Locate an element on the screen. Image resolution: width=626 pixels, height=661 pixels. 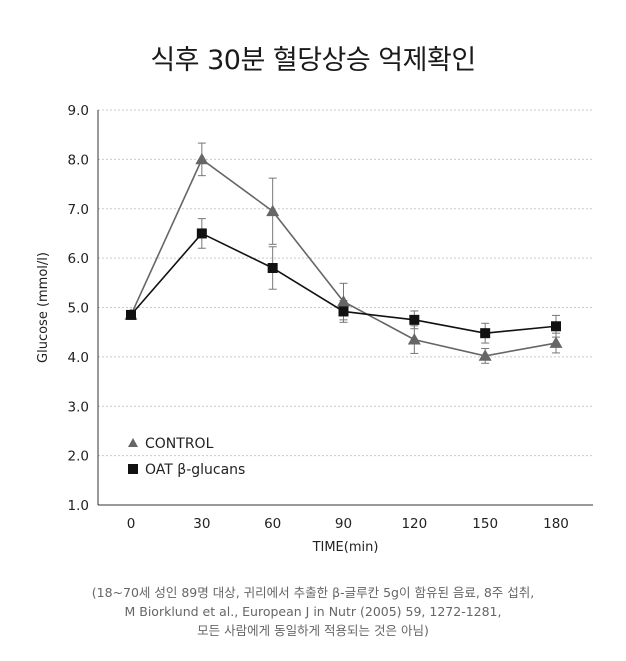
x-tick-label: 180 is located at coordinates (556, 524).